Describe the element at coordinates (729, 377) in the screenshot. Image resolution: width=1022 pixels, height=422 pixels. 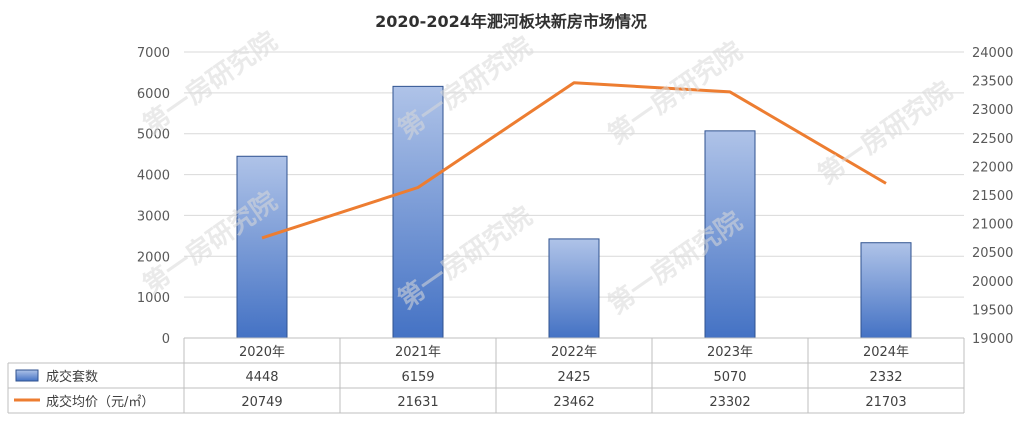
I see `data-label: 5070` at that location.